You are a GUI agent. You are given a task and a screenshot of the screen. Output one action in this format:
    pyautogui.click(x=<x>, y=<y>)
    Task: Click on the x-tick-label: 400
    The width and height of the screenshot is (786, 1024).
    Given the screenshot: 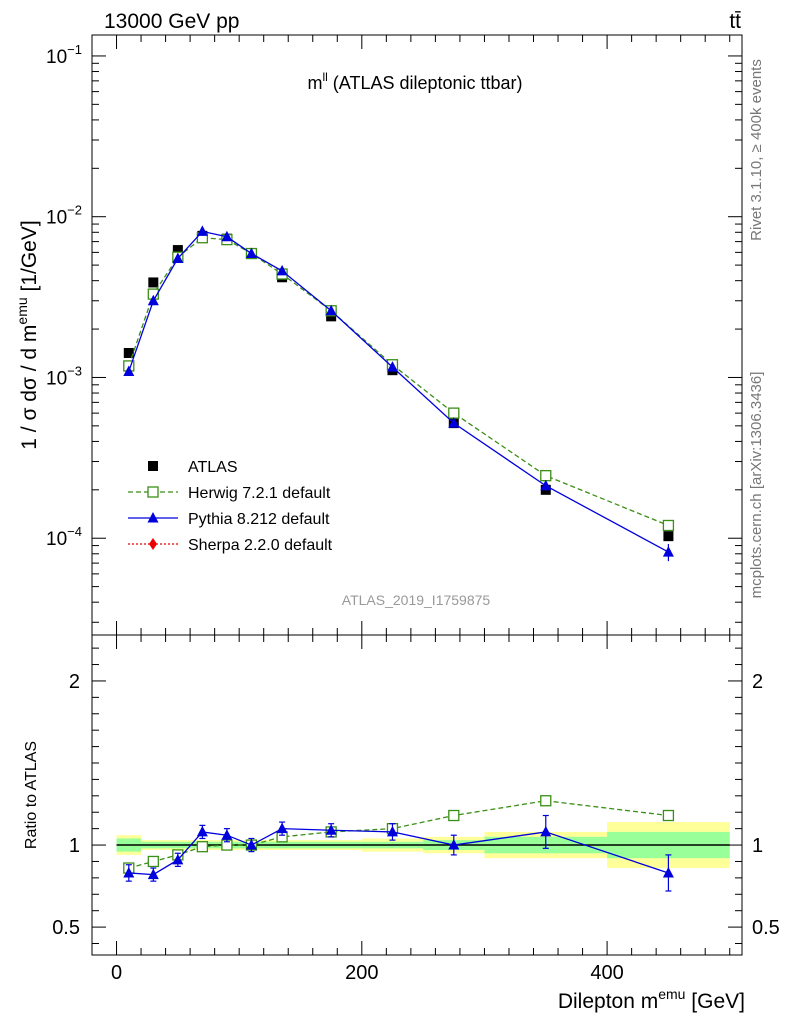 What is the action you would take?
    pyautogui.click(x=606, y=973)
    